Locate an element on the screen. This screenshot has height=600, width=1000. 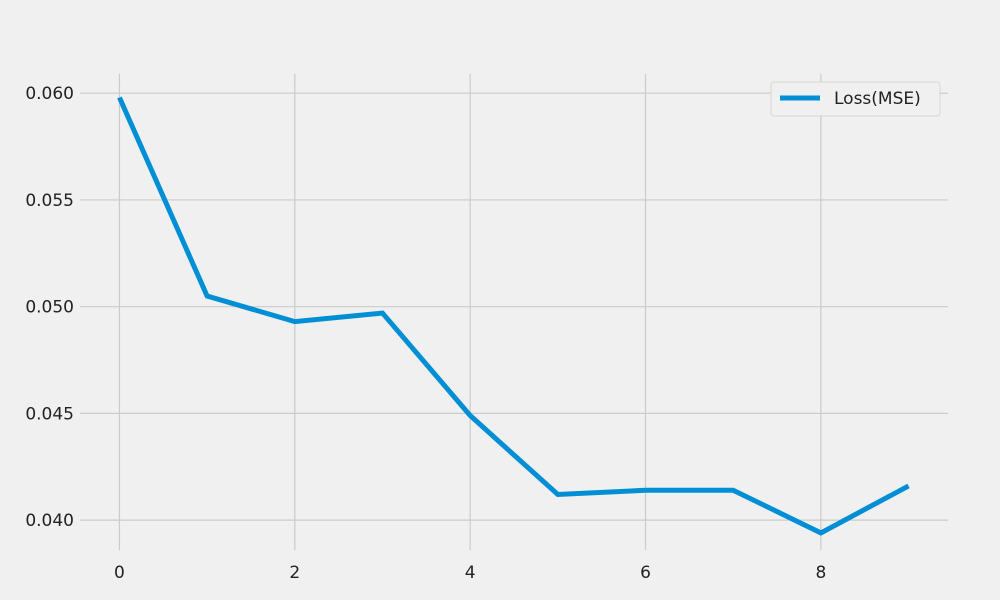
y-tick-label: 0.060 is located at coordinates (49, 94).